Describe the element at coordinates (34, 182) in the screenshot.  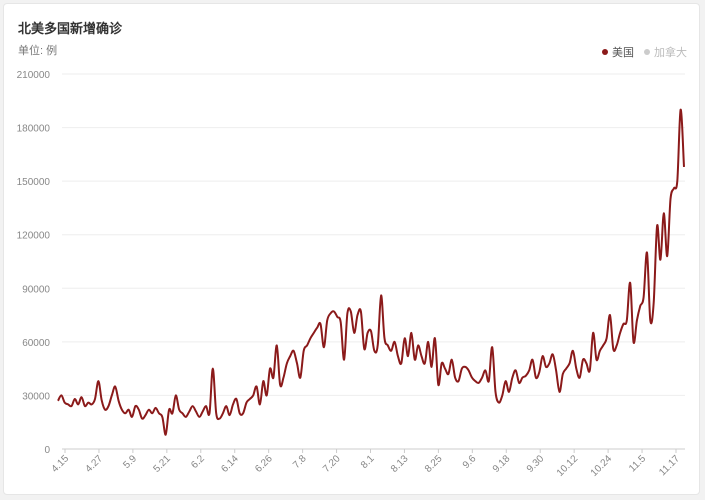
I see `y-tick-label: 150000` at that location.